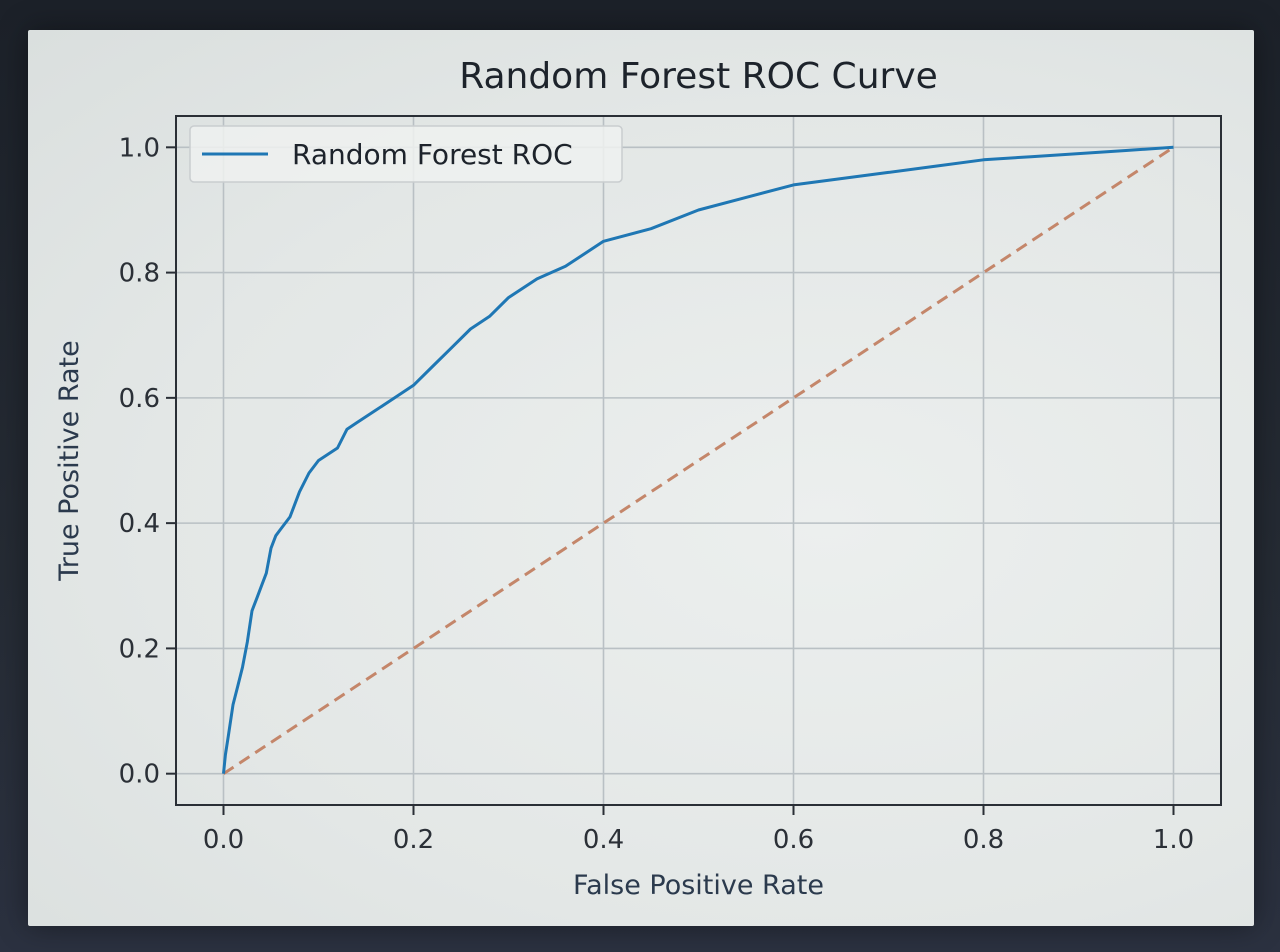 This screenshot has height=952, width=1280. What do you see at coordinates (698, 76) in the screenshot?
I see `chart-title: Random Forest ROC Curve` at bounding box center [698, 76].